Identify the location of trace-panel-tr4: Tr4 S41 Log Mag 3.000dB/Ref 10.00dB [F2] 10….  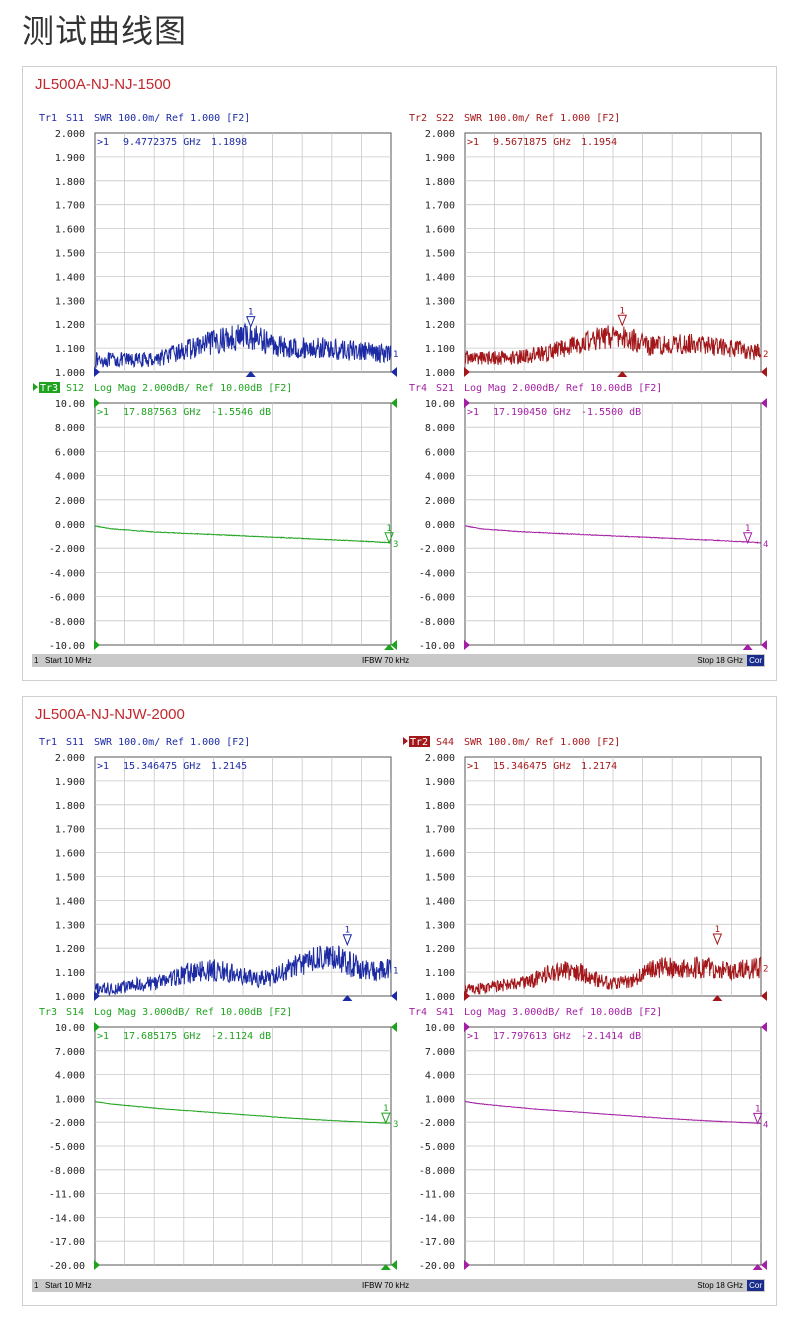
(588, 1139).